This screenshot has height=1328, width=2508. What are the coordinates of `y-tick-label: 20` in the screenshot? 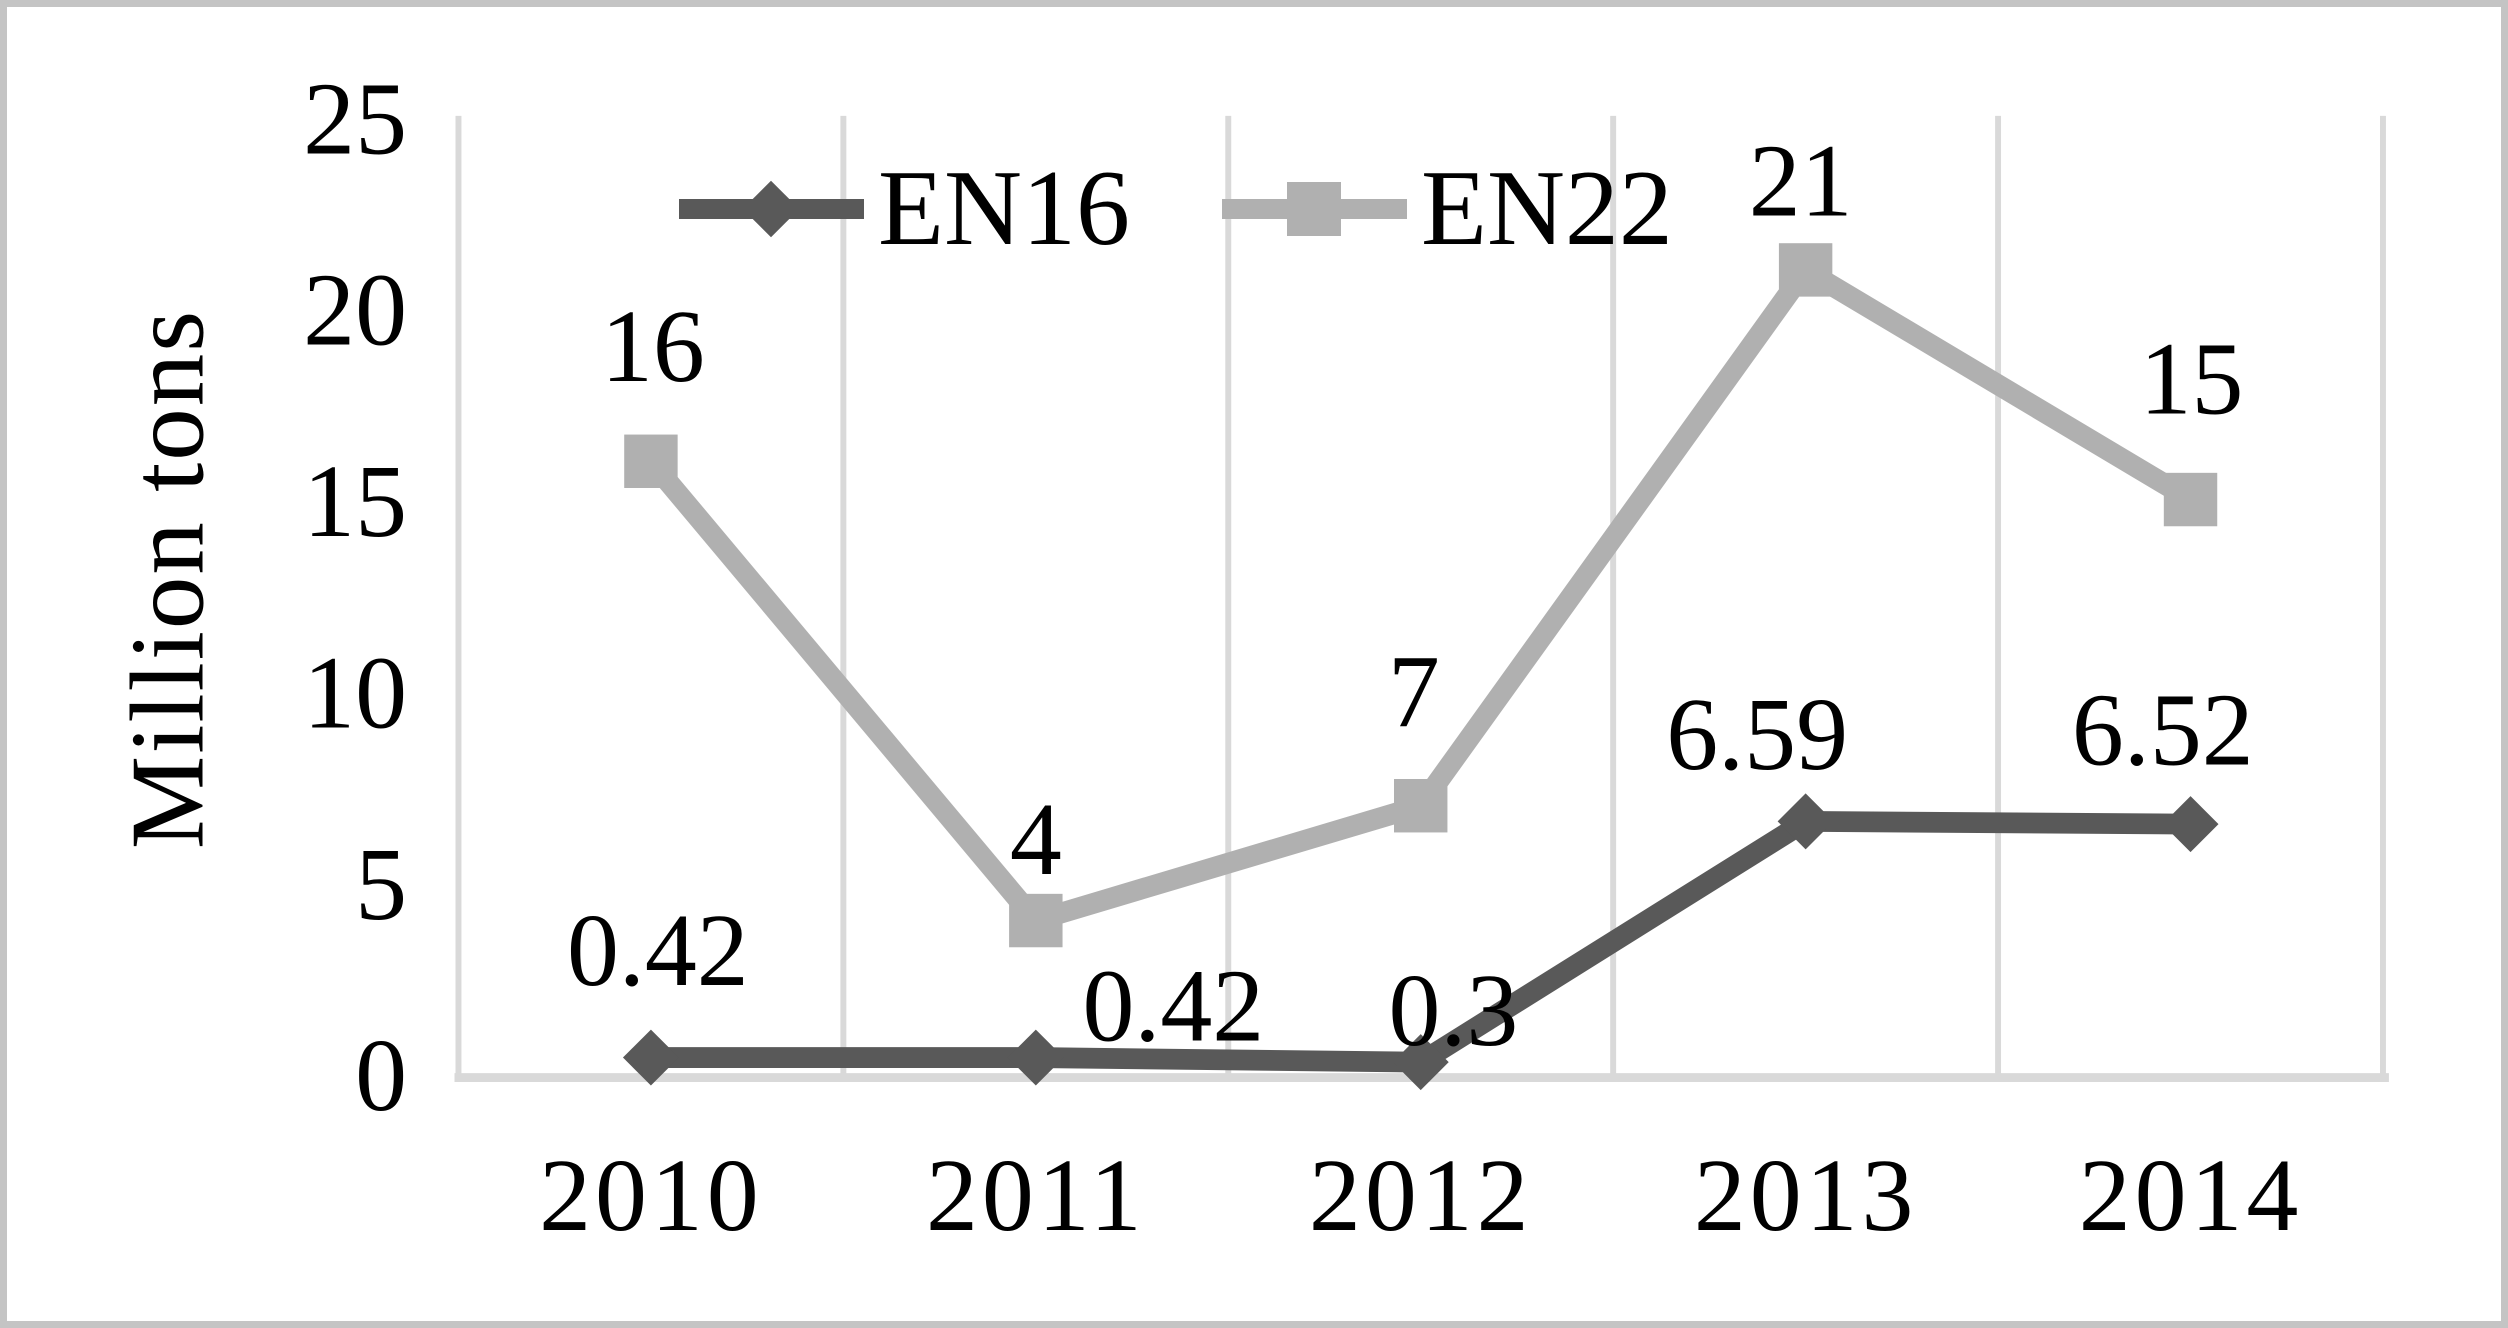 It's located at (355, 310).